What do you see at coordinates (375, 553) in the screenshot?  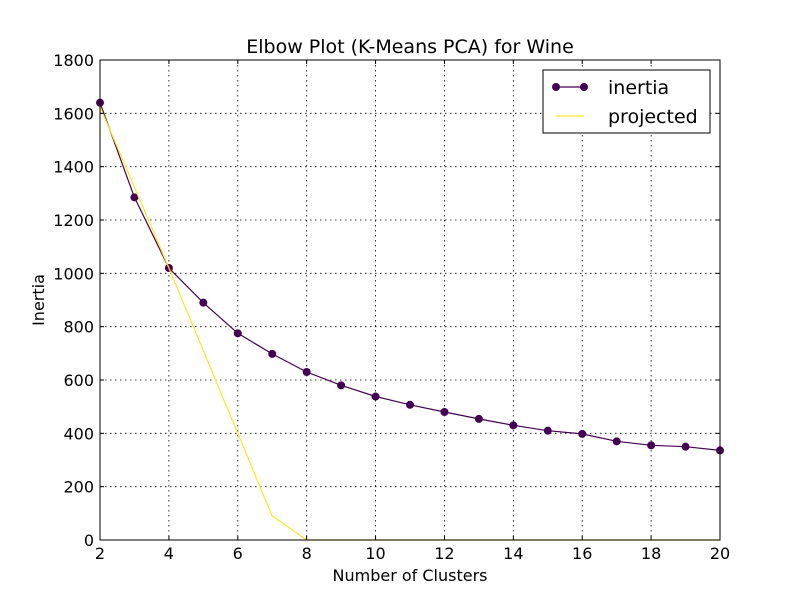 I see `x-tick-label: 10` at bounding box center [375, 553].